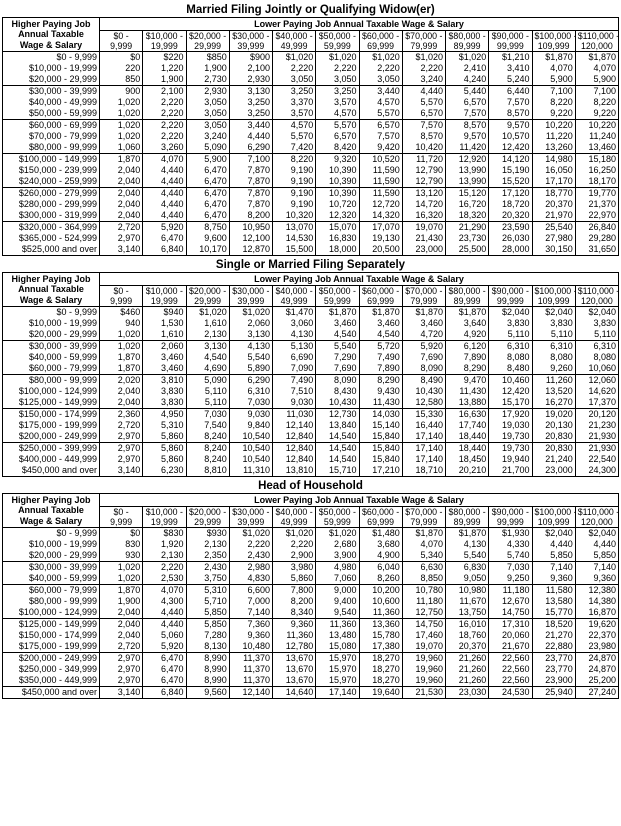 This screenshot has width=621, height=826. What do you see at coordinates (597, 669) in the screenshot?
I see `table-cell: 24,870` at bounding box center [597, 669].